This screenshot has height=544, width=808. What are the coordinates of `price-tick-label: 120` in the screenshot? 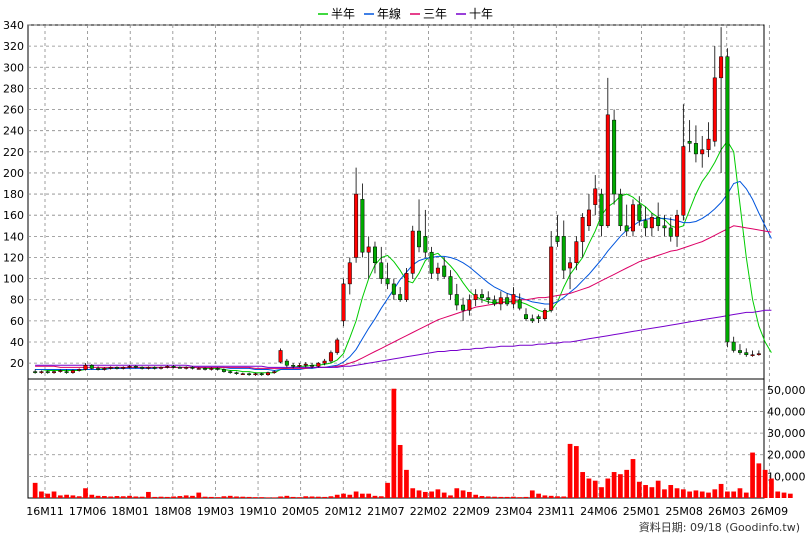 It's located at (13, 257).